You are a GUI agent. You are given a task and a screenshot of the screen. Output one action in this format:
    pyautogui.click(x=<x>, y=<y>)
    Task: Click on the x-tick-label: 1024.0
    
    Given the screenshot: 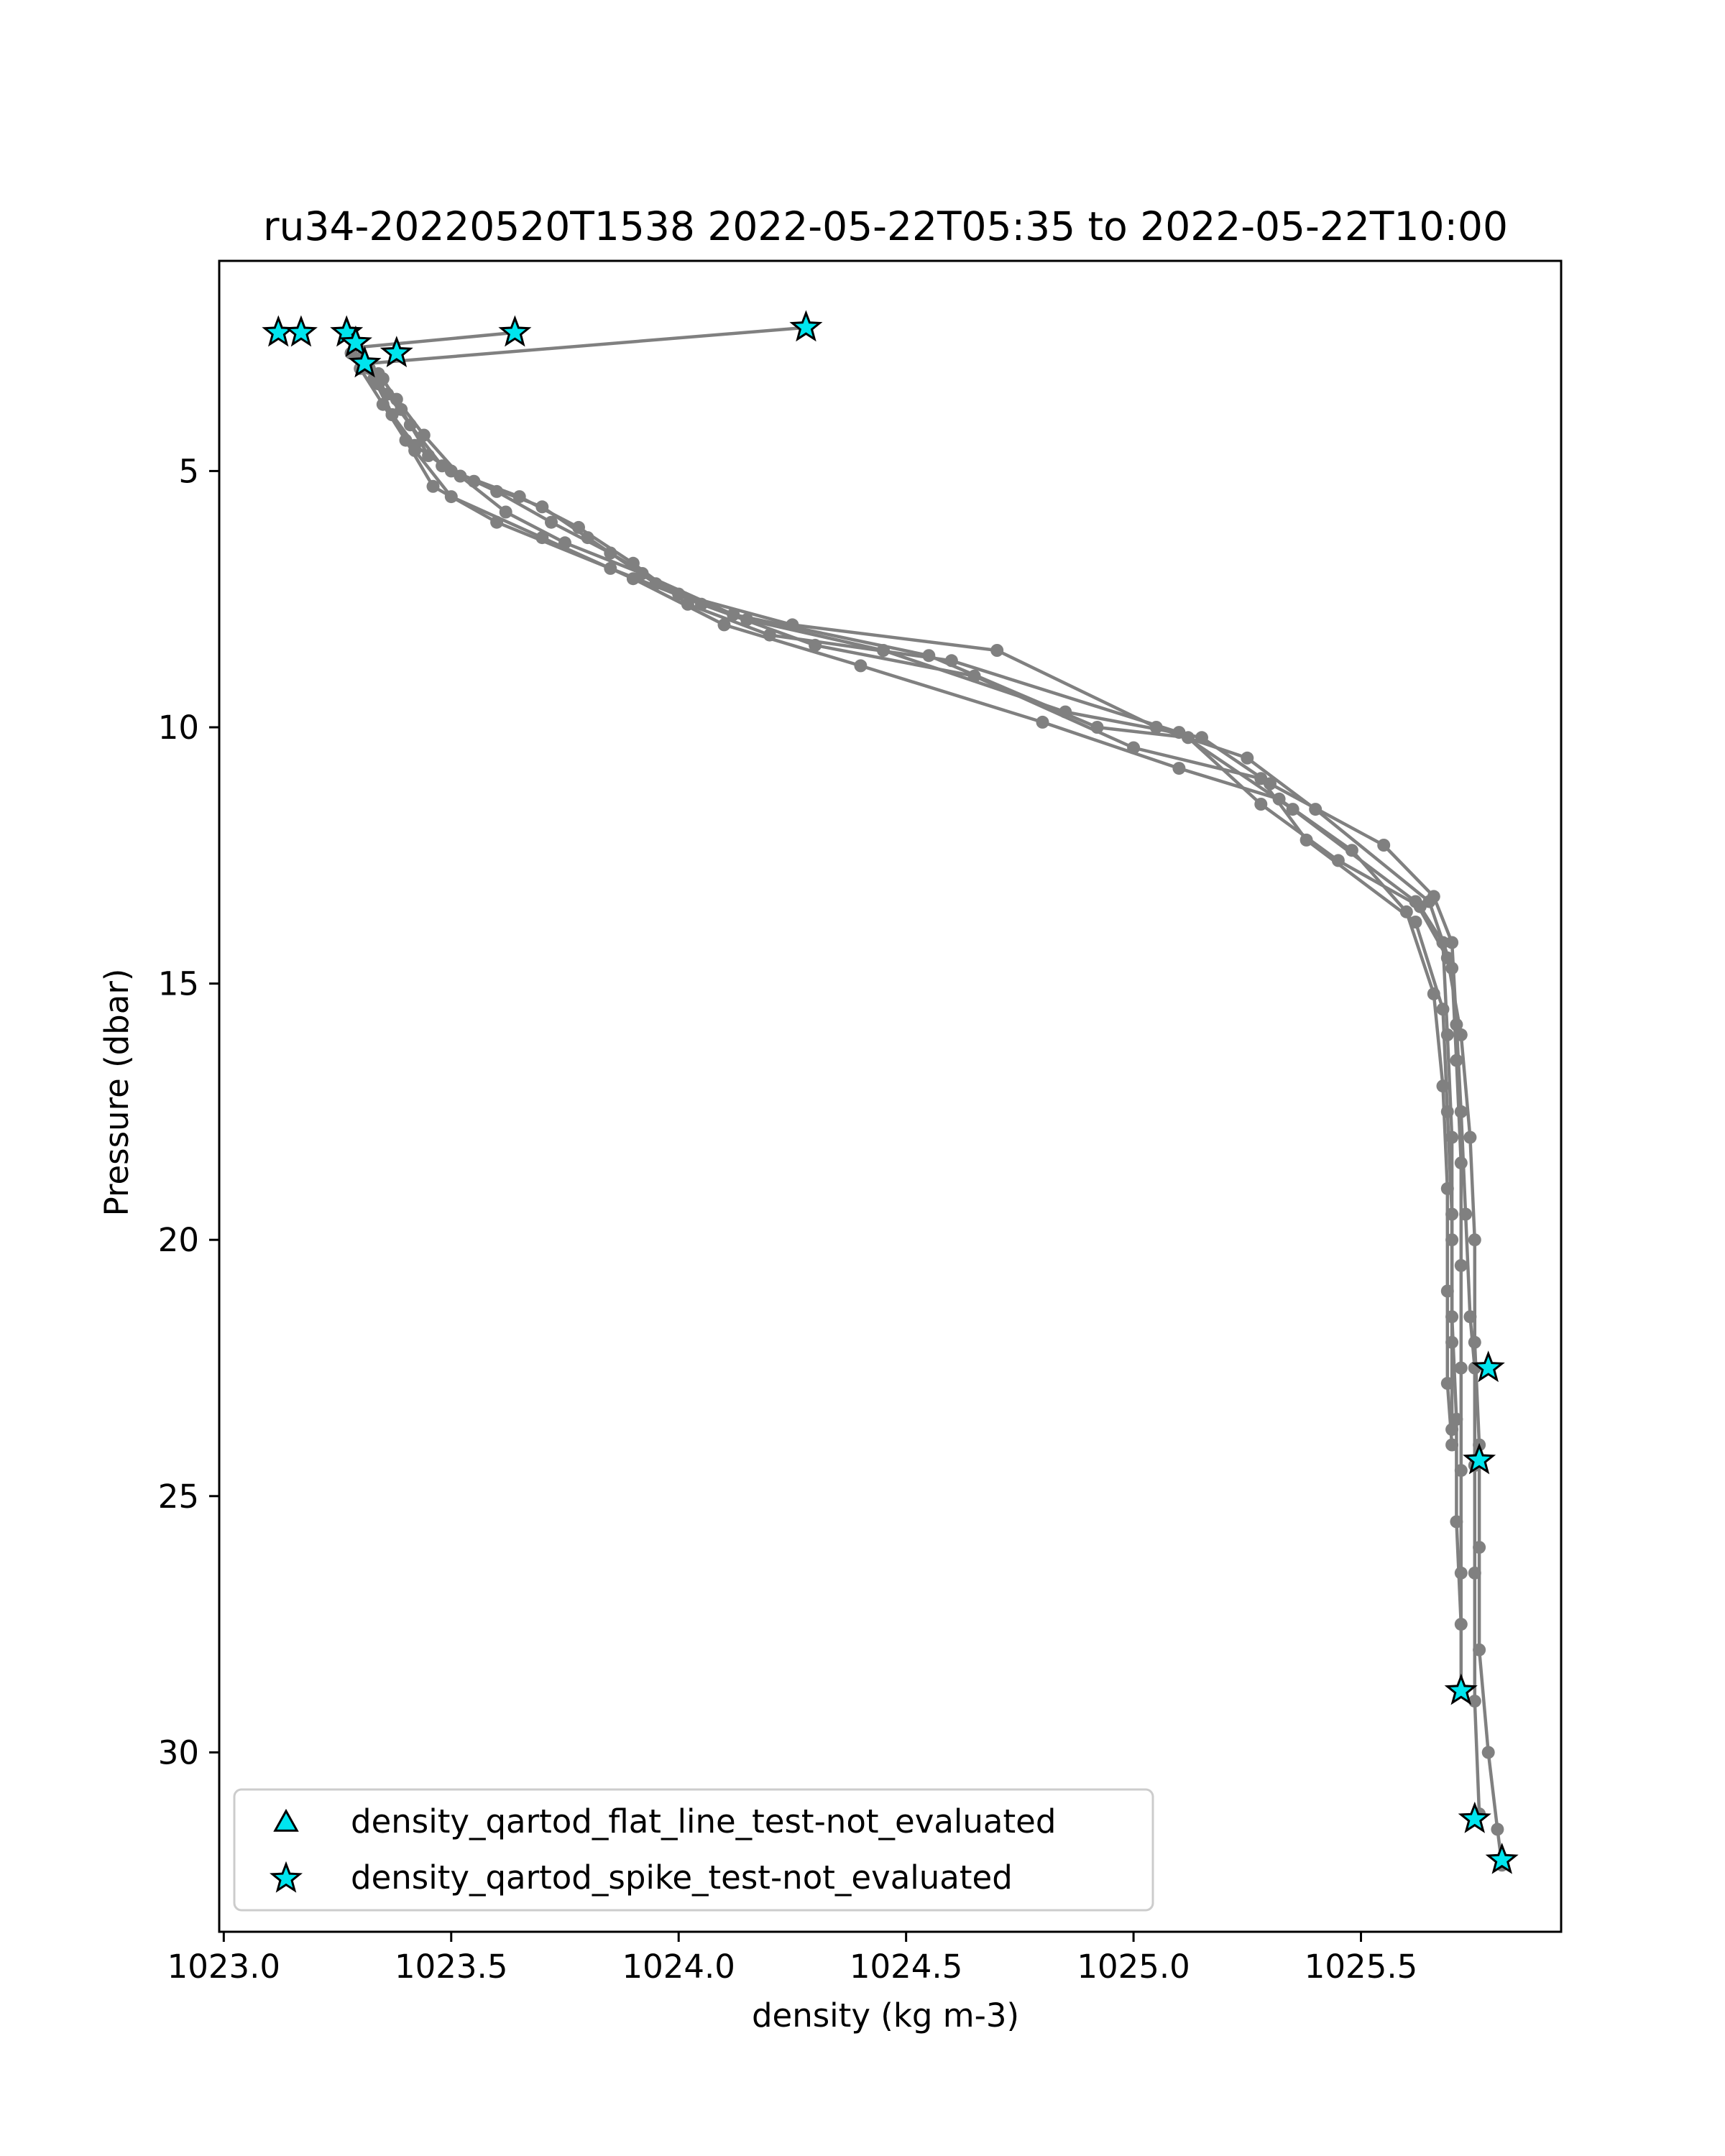 What is the action you would take?
    pyautogui.click(x=678, y=1967)
    